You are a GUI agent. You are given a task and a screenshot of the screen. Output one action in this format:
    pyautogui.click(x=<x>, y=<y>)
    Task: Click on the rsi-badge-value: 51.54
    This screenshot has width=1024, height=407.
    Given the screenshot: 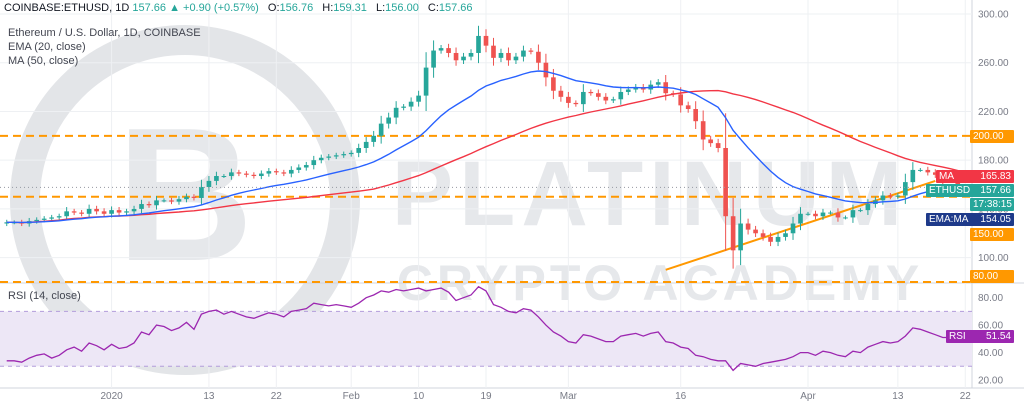 What is the action you would take?
    pyautogui.click(x=998, y=336)
    